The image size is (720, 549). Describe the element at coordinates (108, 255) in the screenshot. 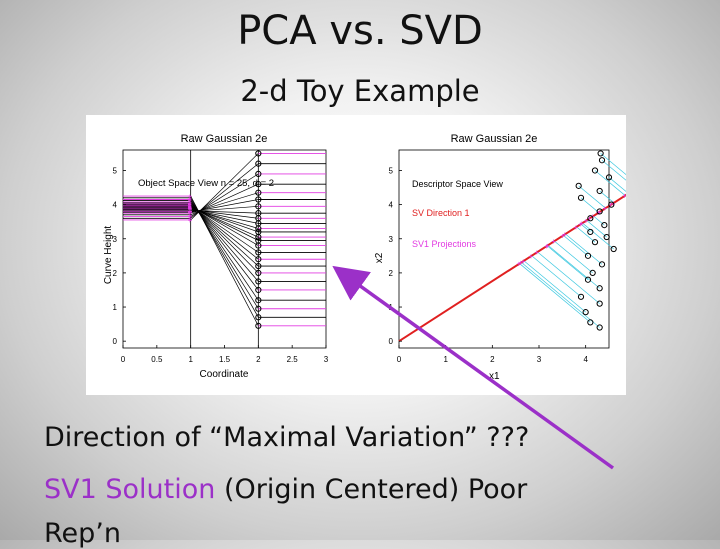

I see `left-ylabel: Curve Height` at that location.